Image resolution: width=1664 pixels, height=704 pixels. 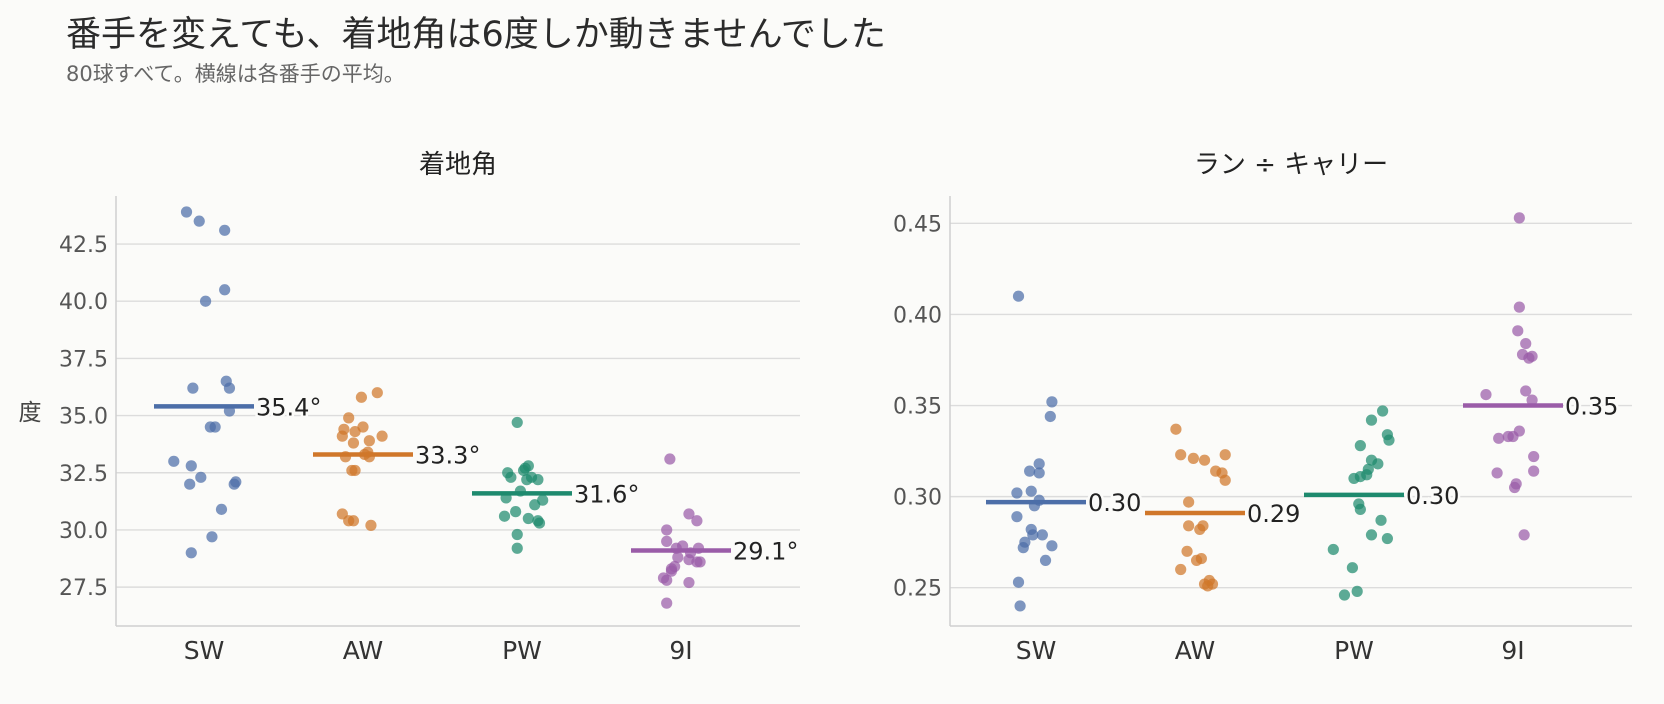 I want to click on mean-label: 0.29, so click(x=1273, y=514).